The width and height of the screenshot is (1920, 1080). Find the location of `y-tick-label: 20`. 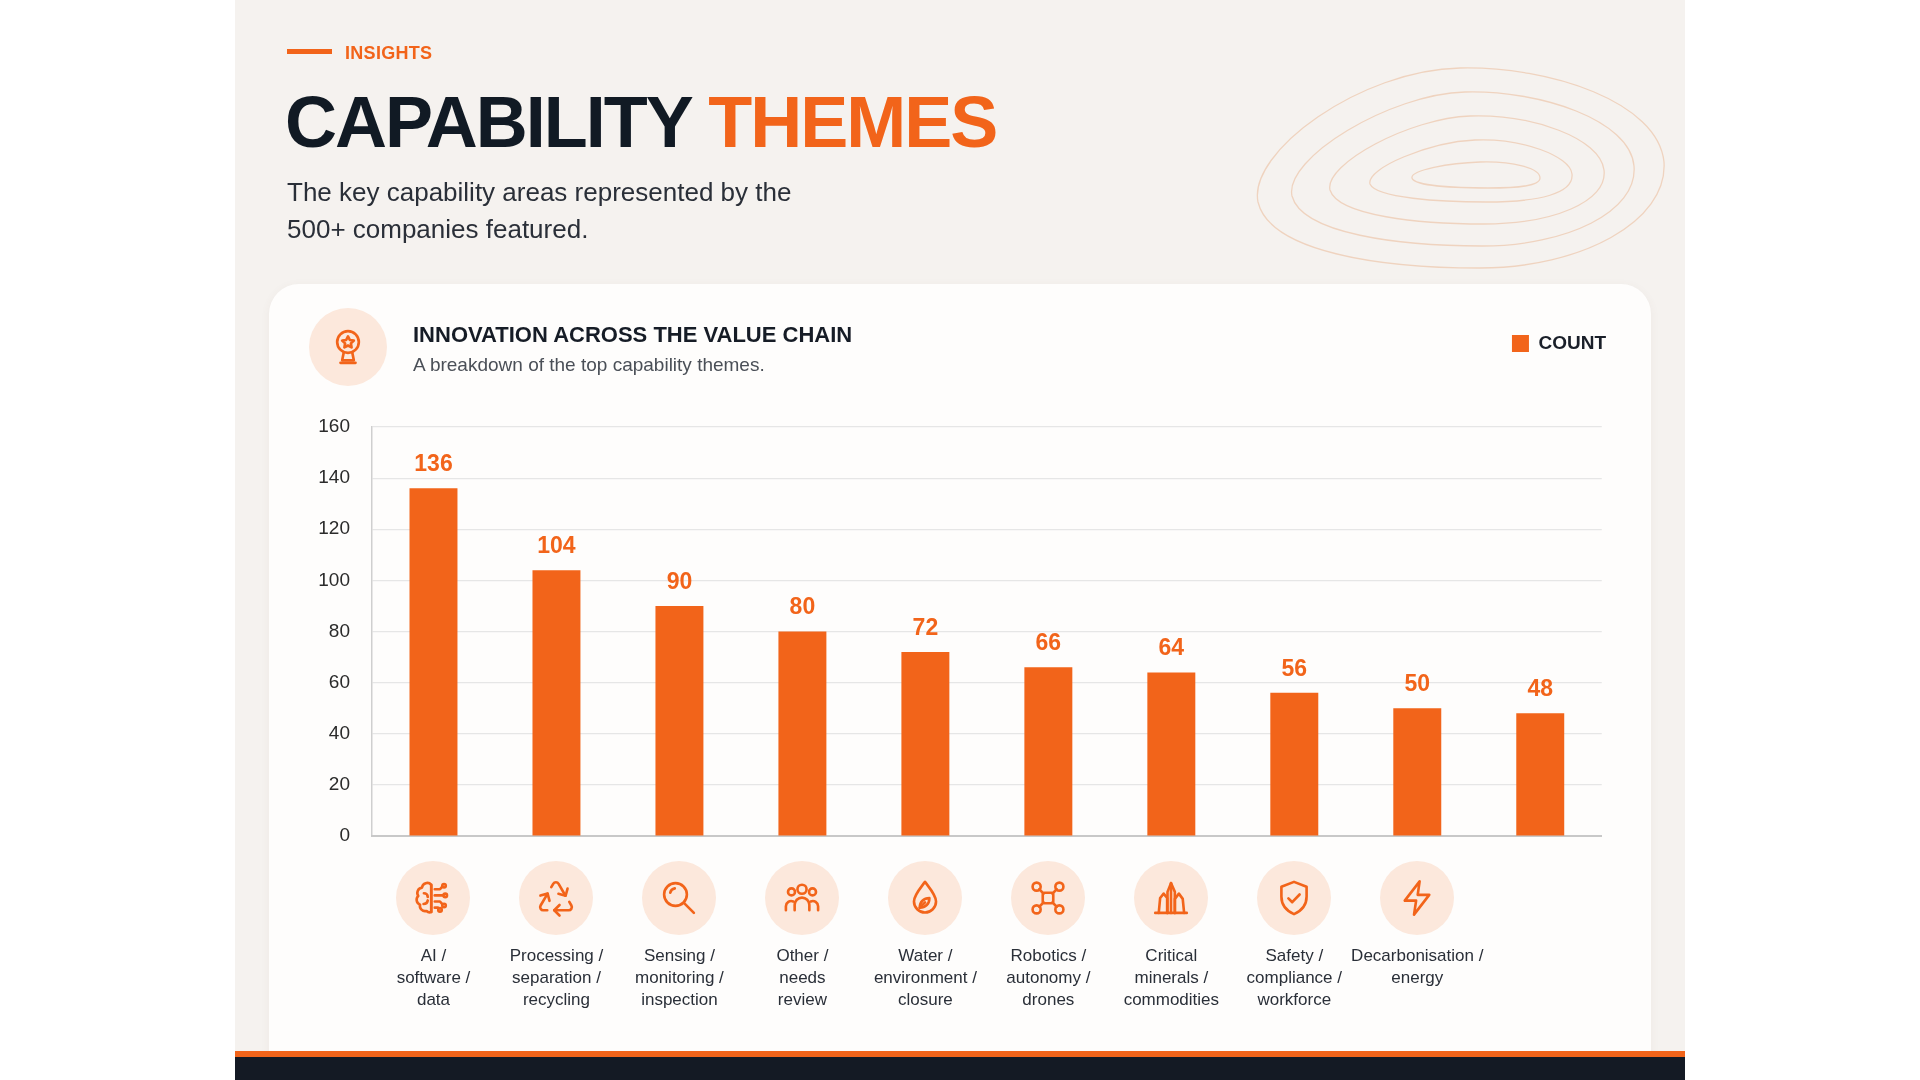

y-tick-label: 20 is located at coordinates (339, 784).